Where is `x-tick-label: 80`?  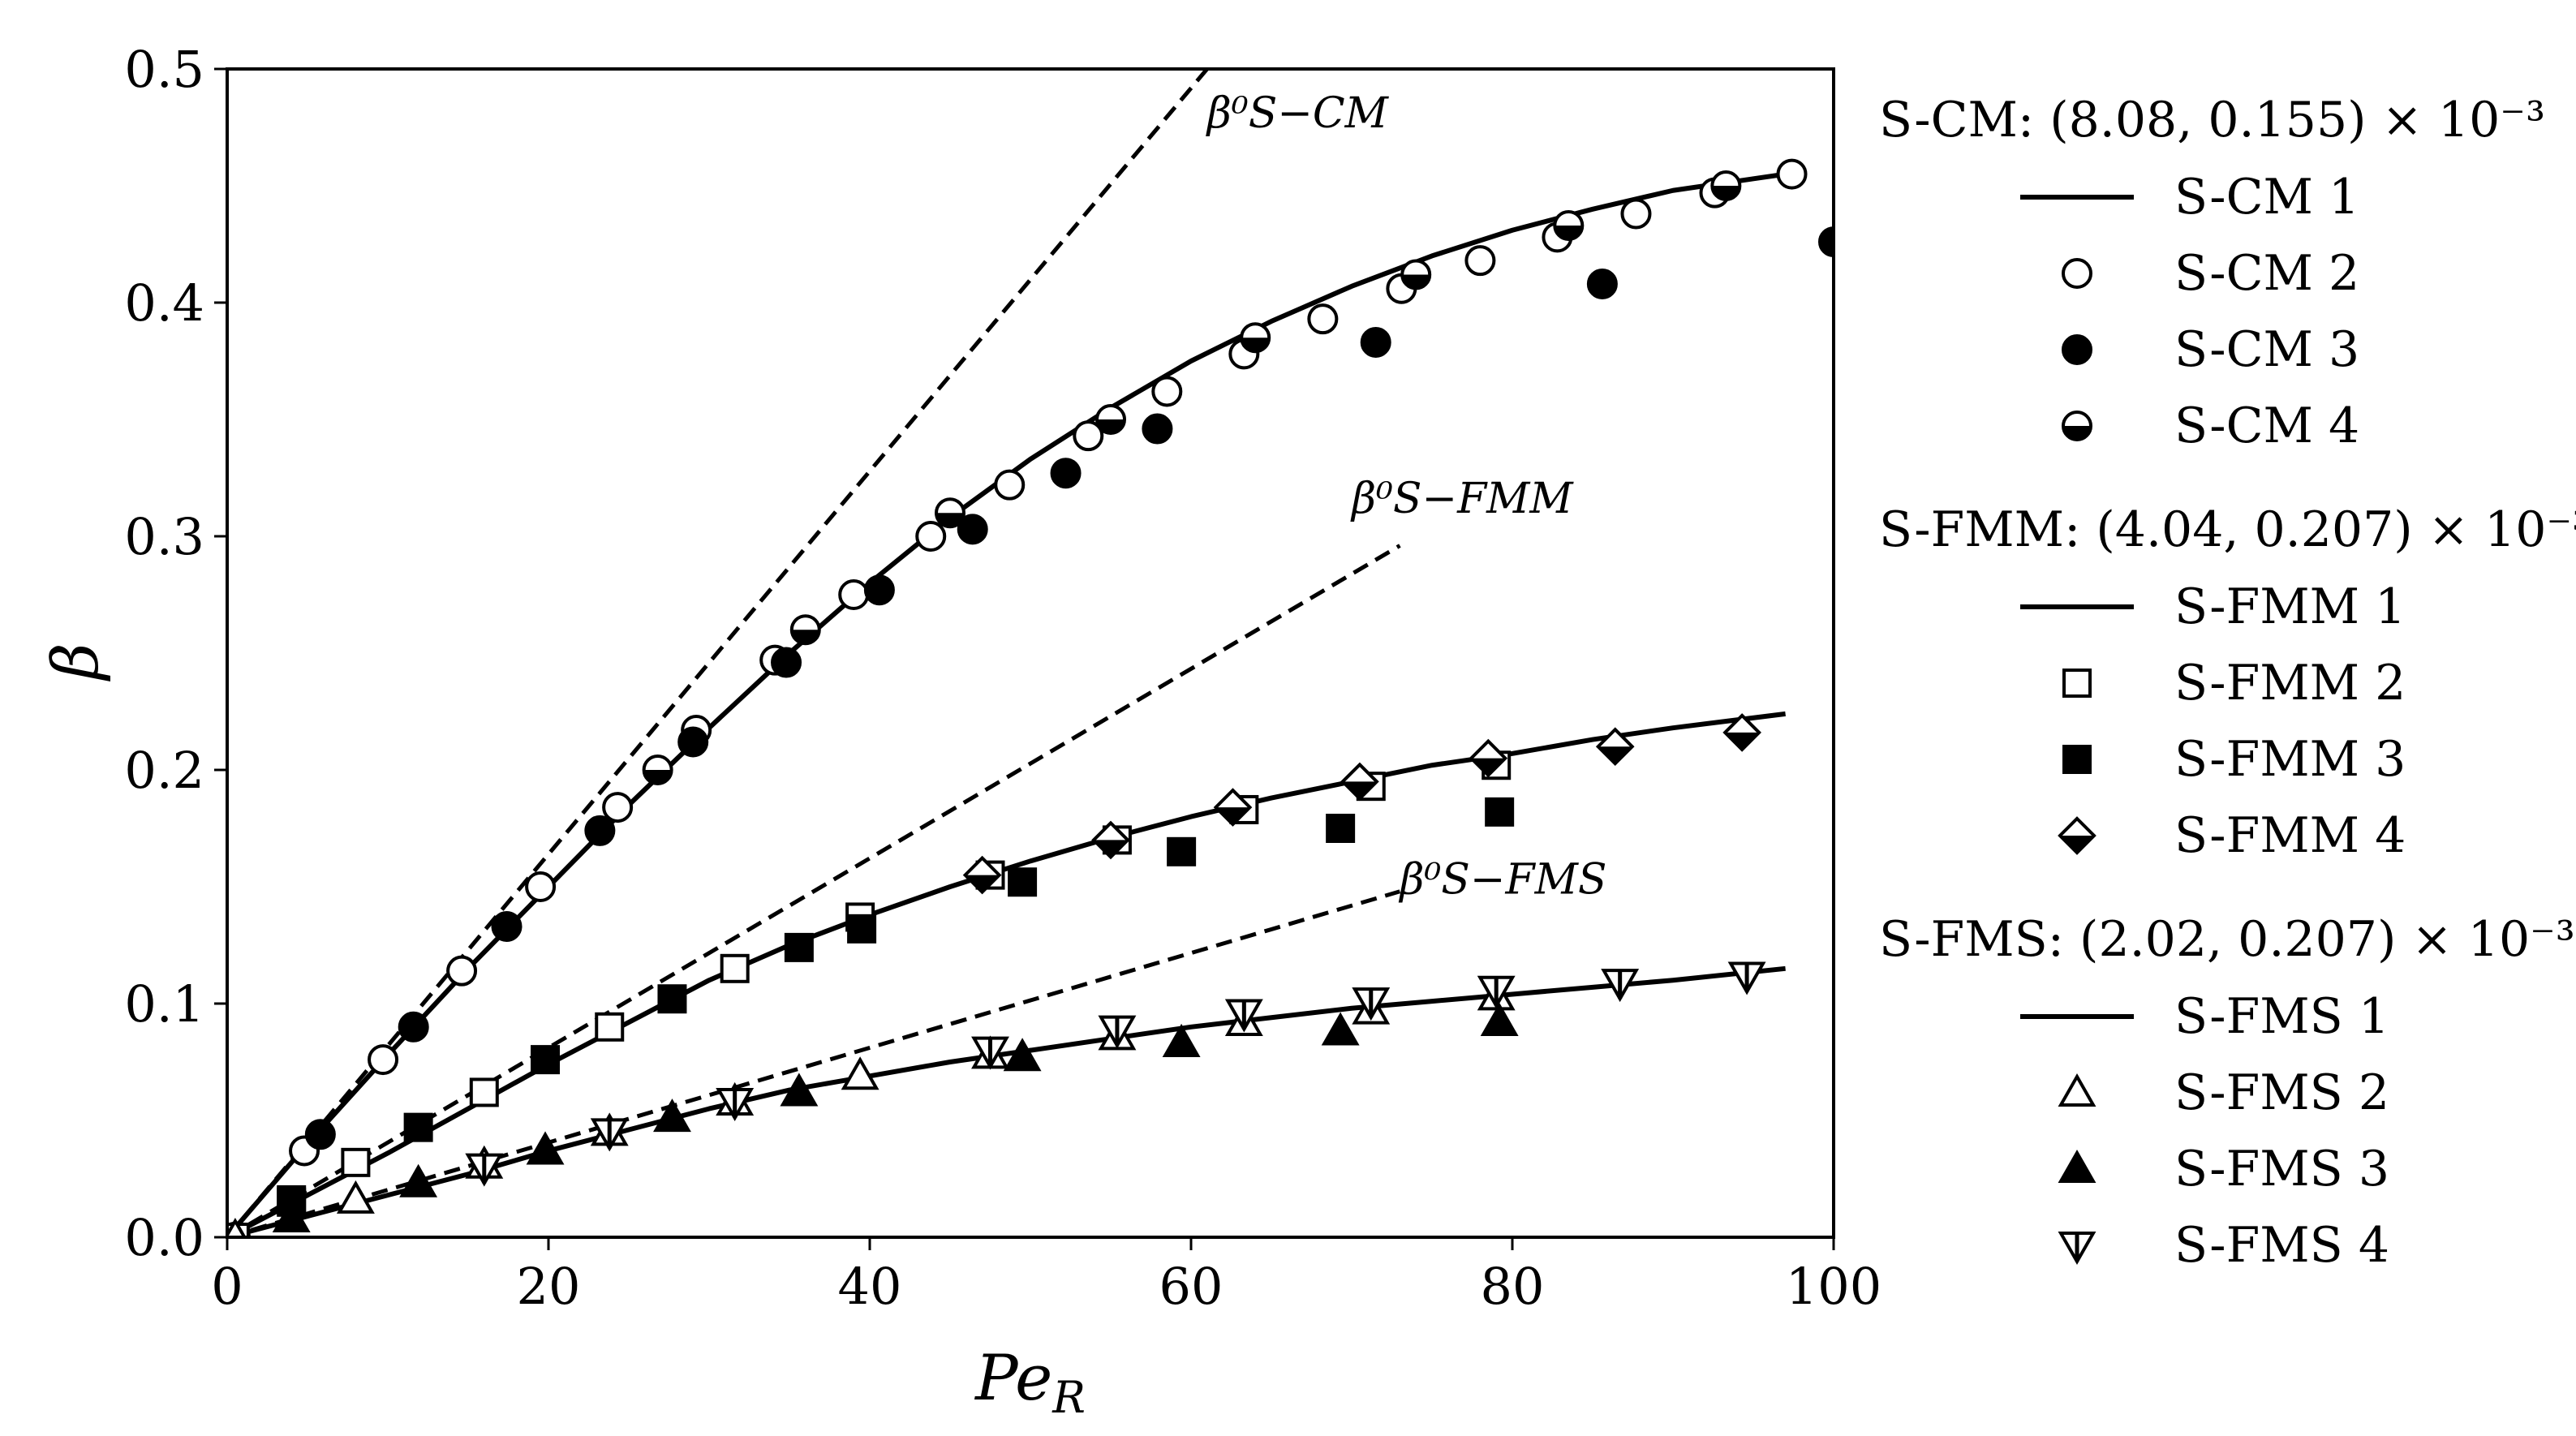
x-tick-label: 80 is located at coordinates (1513, 1286).